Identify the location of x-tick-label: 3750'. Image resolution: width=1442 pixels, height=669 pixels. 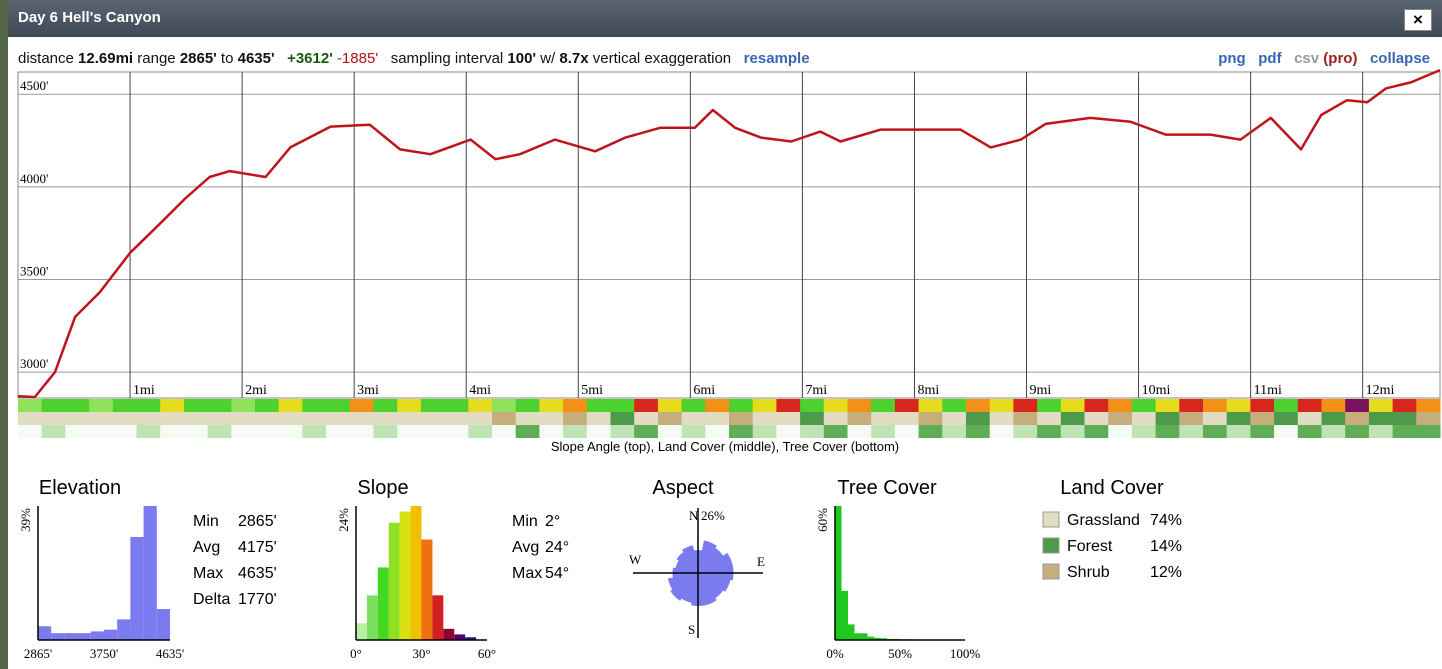
(104, 653).